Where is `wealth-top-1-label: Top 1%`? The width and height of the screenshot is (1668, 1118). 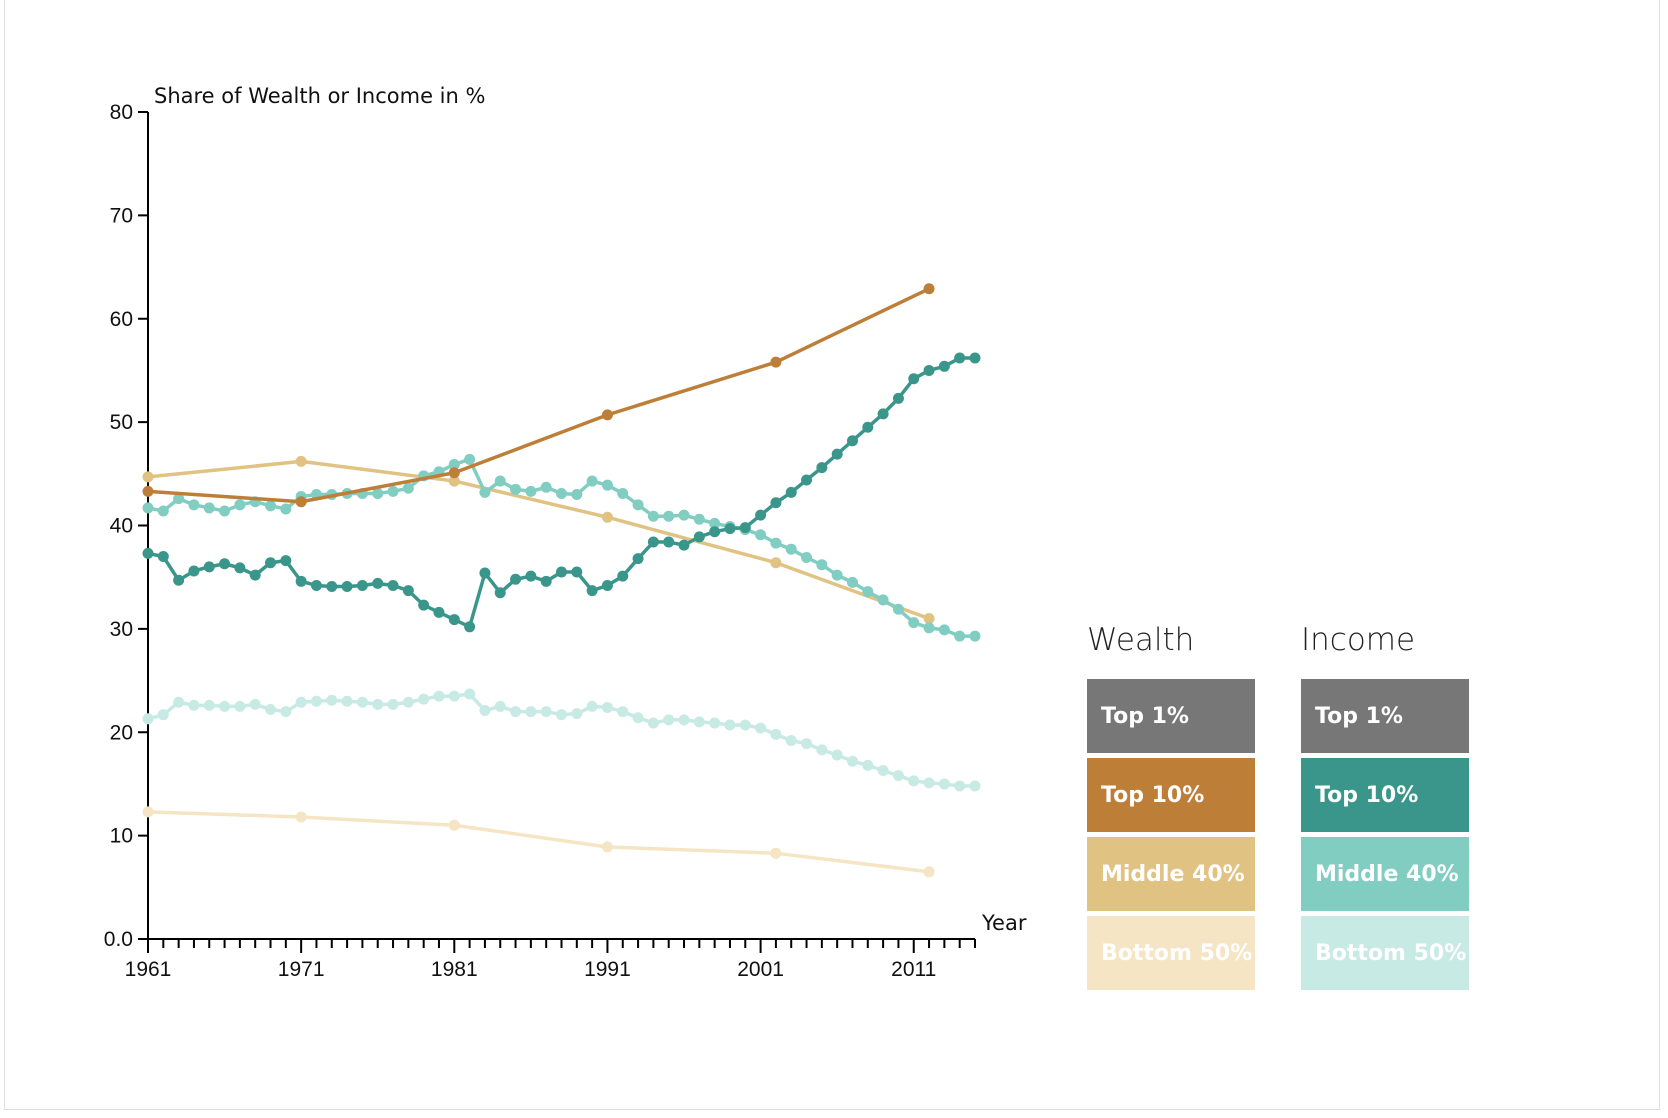 wealth-top-1-label: Top 1% is located at coordinates (1145, 716).